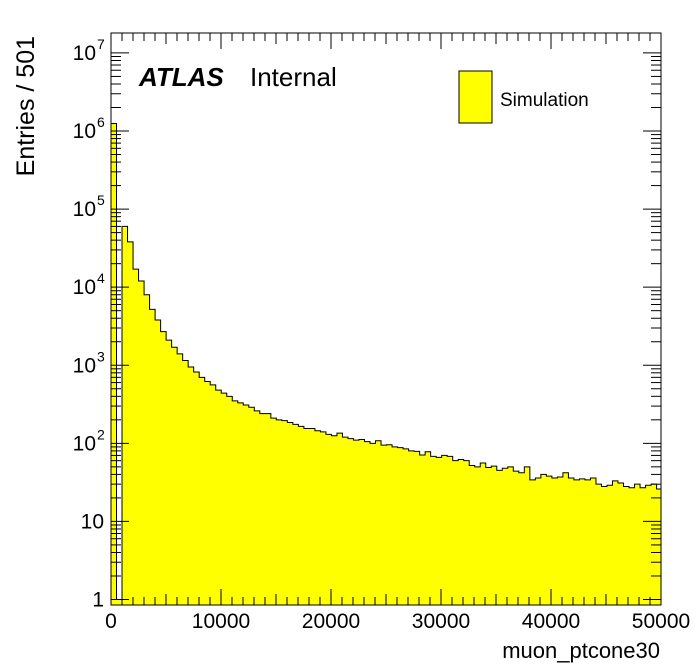 The height and width of the screenshot is (672, 696). I want to click on y-tick-label-exponent: 6, so click(101, 122).